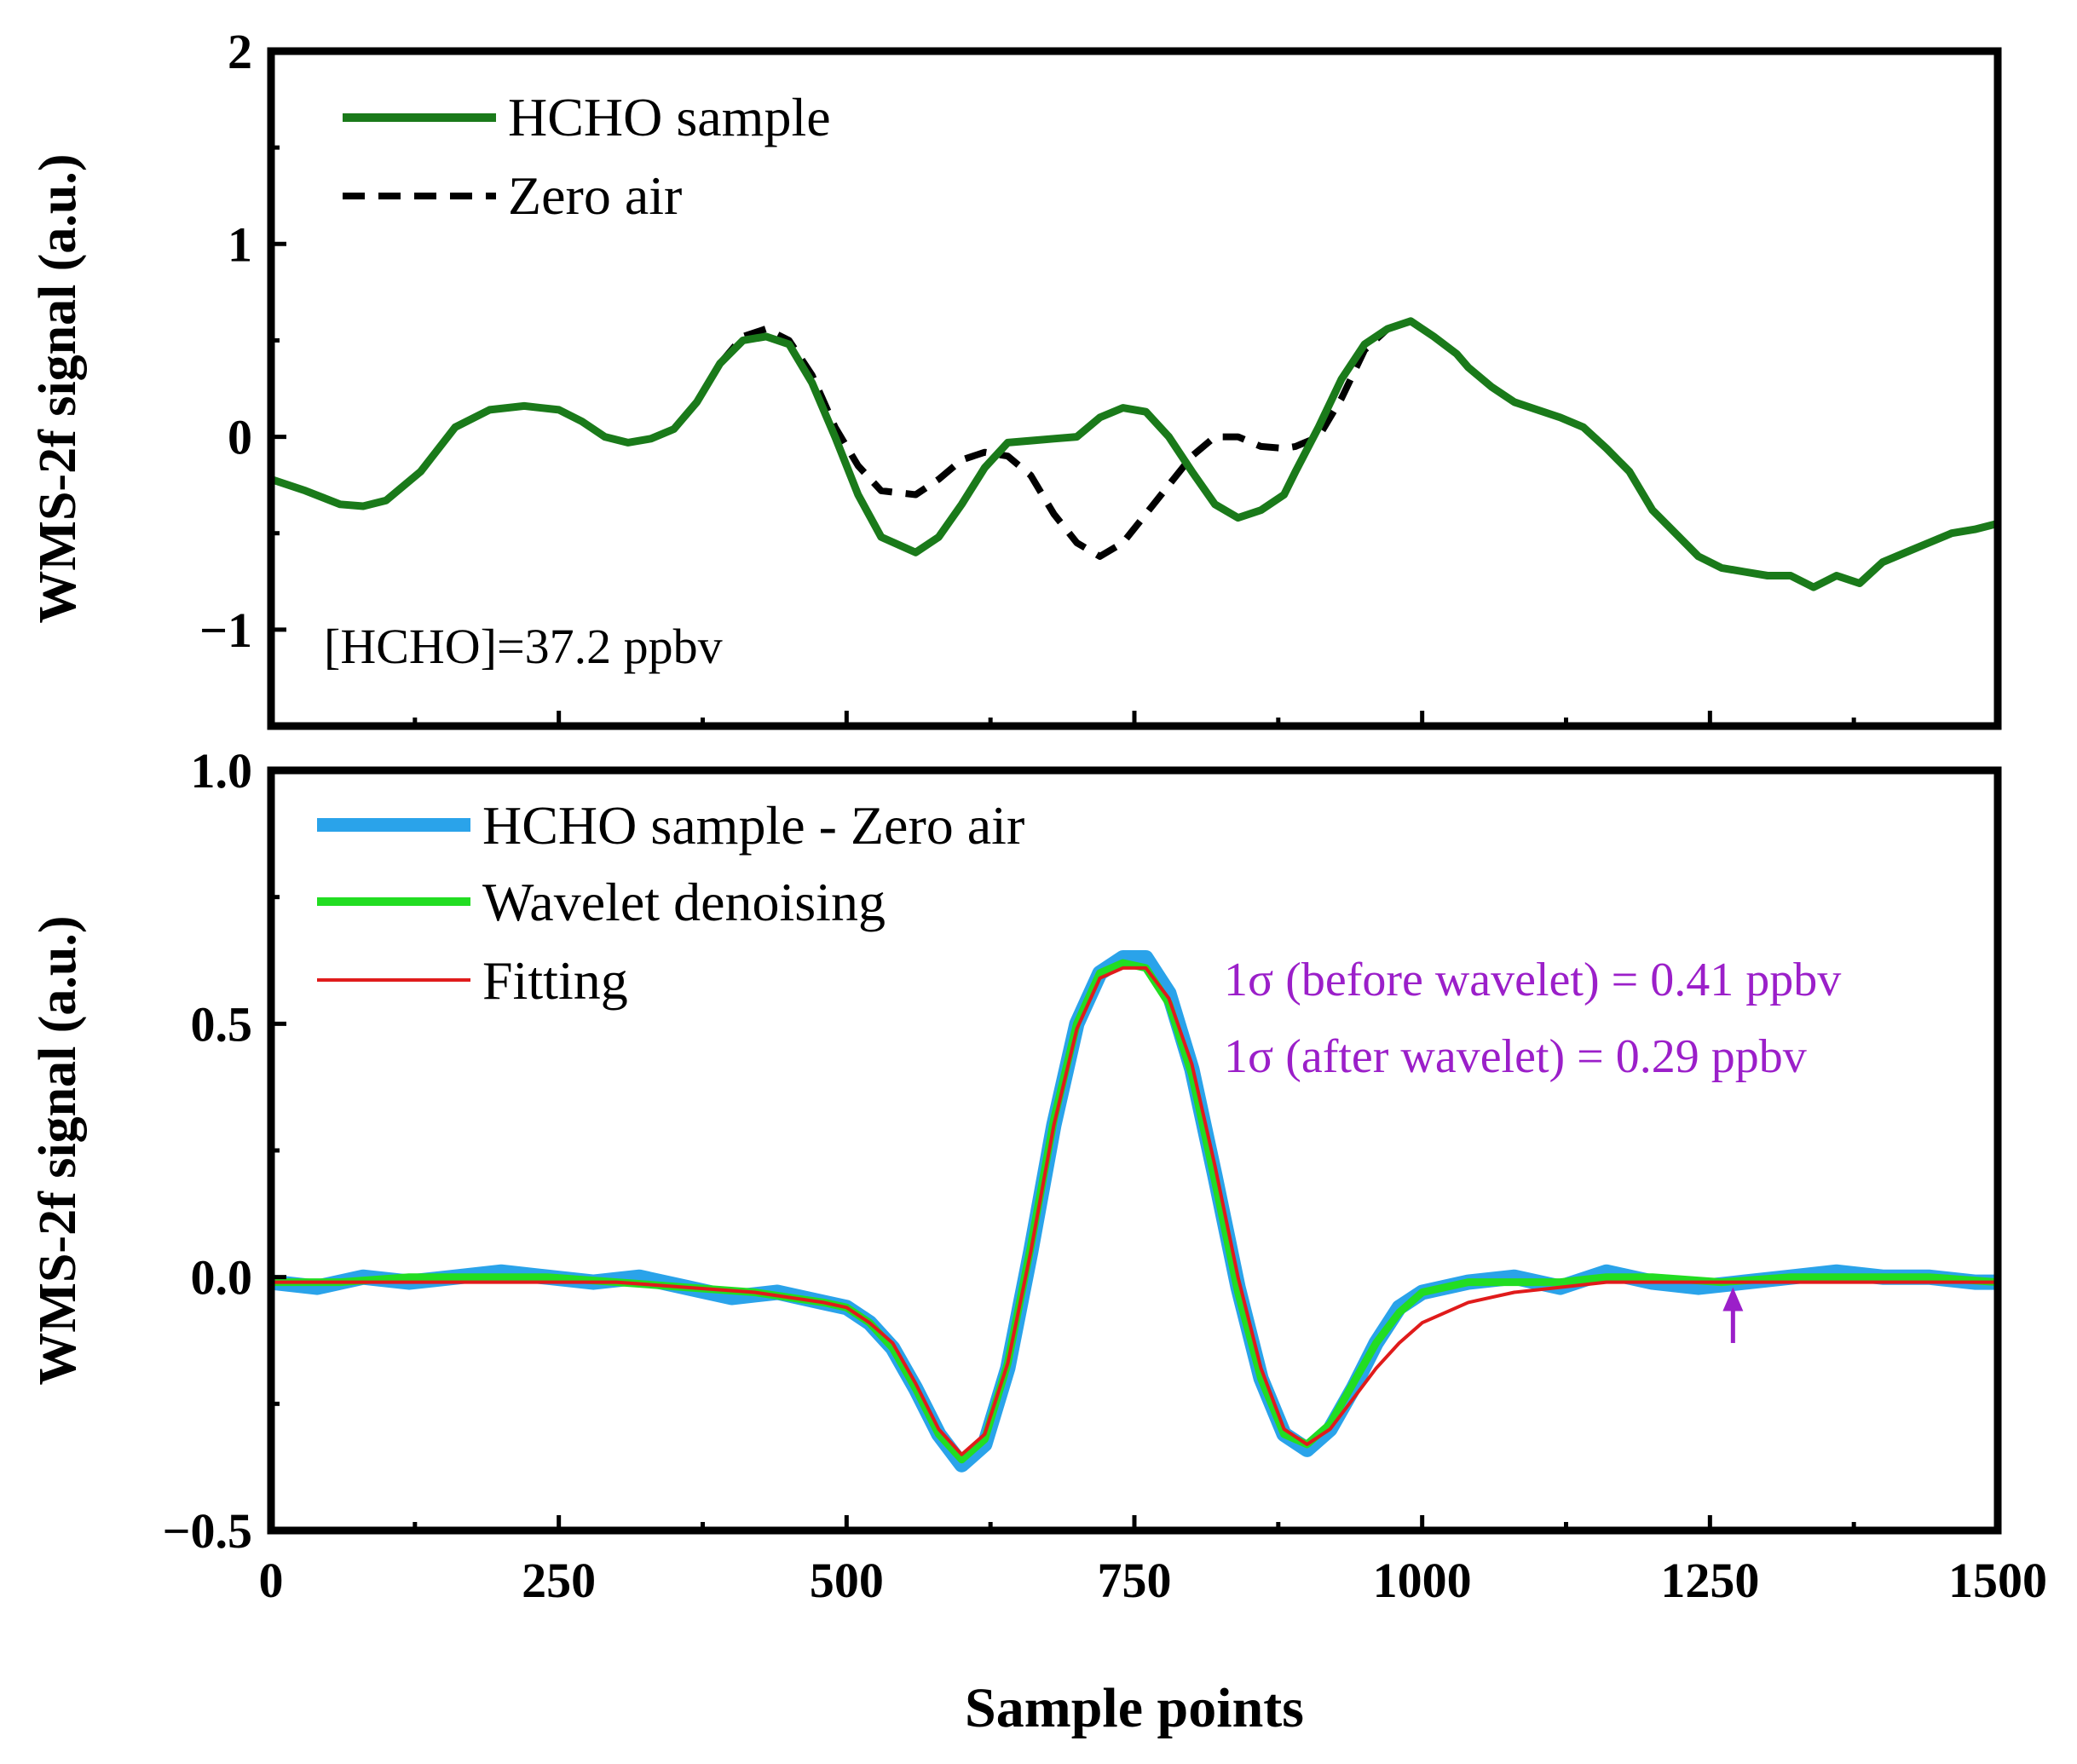  I want to click on bottom-x-tick-label: 1250, so click(1709, 1580).